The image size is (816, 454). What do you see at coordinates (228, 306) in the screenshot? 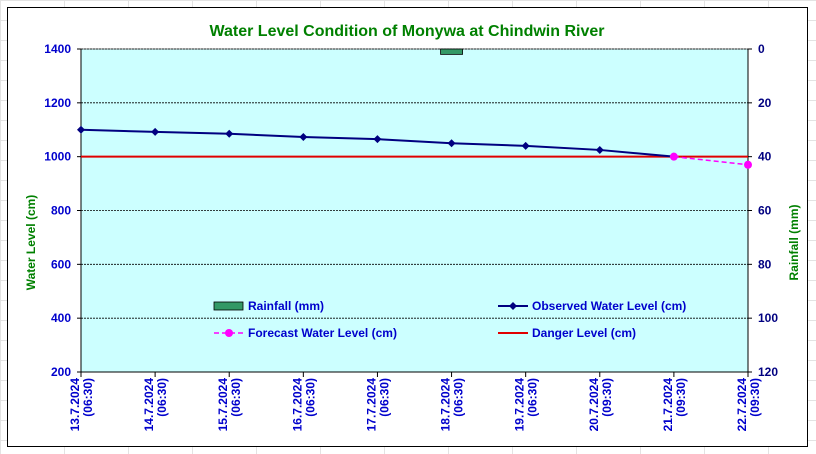
I see `legend-swatch-rainfall` at bounding box center [228, 306].